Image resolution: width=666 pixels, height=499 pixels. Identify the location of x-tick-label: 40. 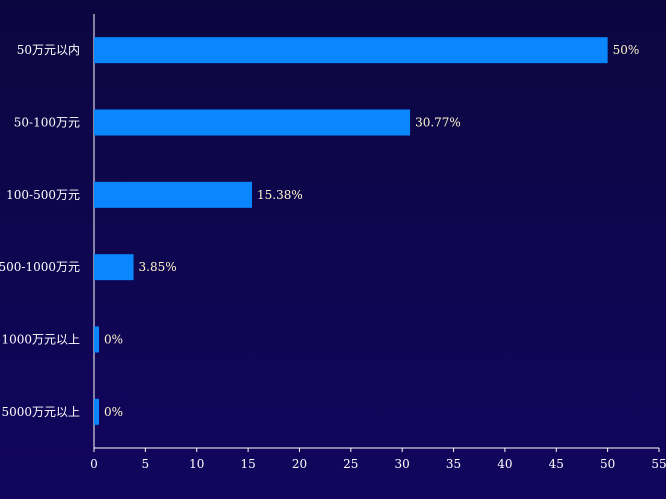
(504, 464).